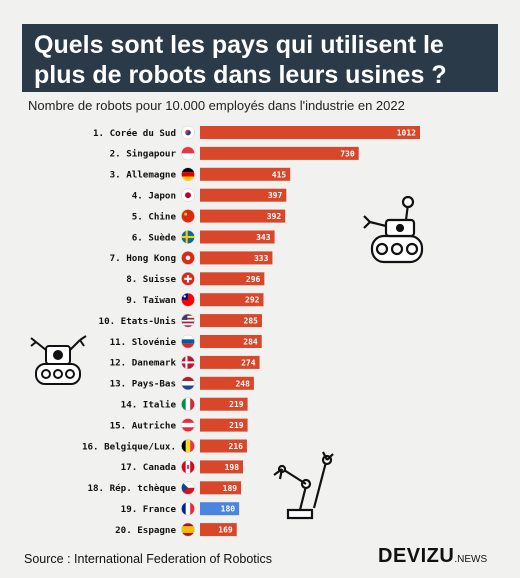 The width and height of the screenshot is (520, 578). I want to click on devizu-logo: DEVIZU.NEWS, so click(432, 556).